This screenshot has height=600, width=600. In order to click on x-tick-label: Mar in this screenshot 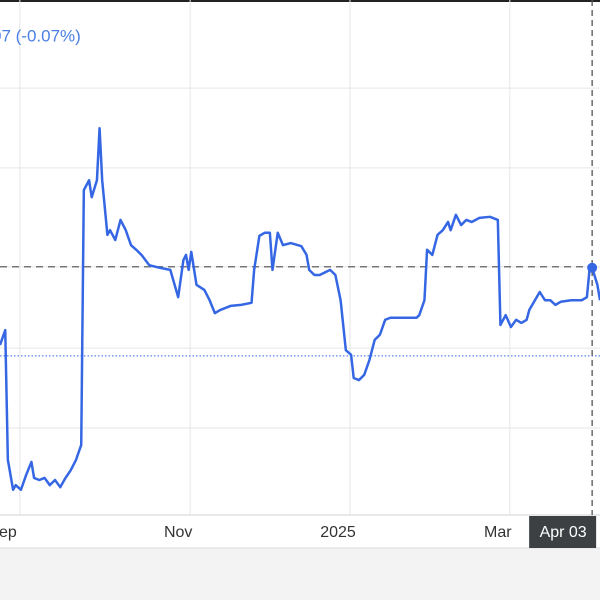, I will do `click(498, 532)`.